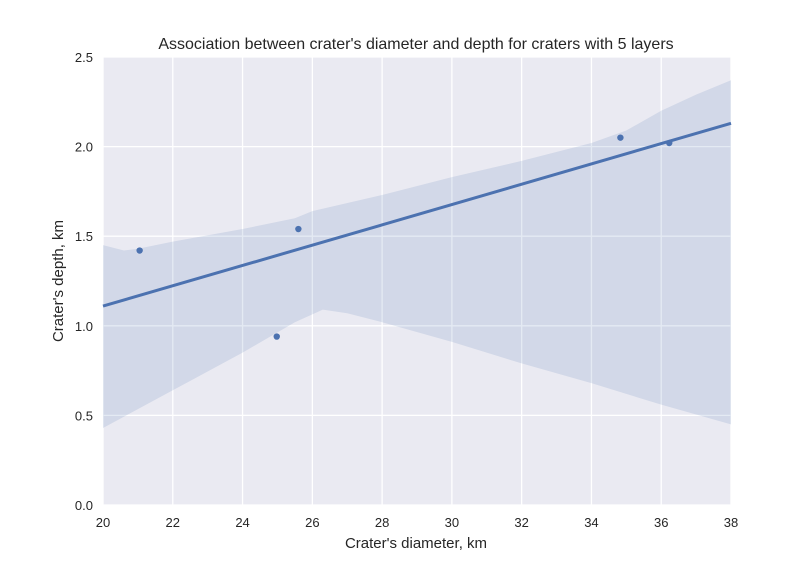 Image resolution: width=812 pixels, height=562 pixels. Describe the element at coordinates (84, 281) in the screenshot. I see `y-tick-labels: 0.0 0.5 1.0 1.5 2.0 2.5` at that location.